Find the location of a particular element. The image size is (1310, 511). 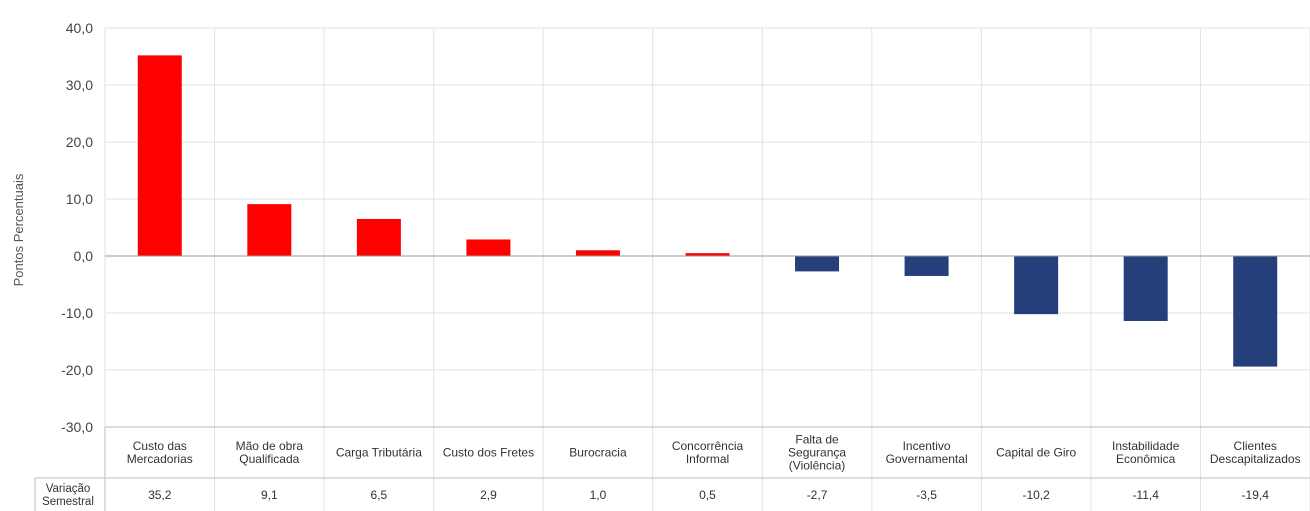

y-tick-label: 10,0 is located at coordinates (79, 199).